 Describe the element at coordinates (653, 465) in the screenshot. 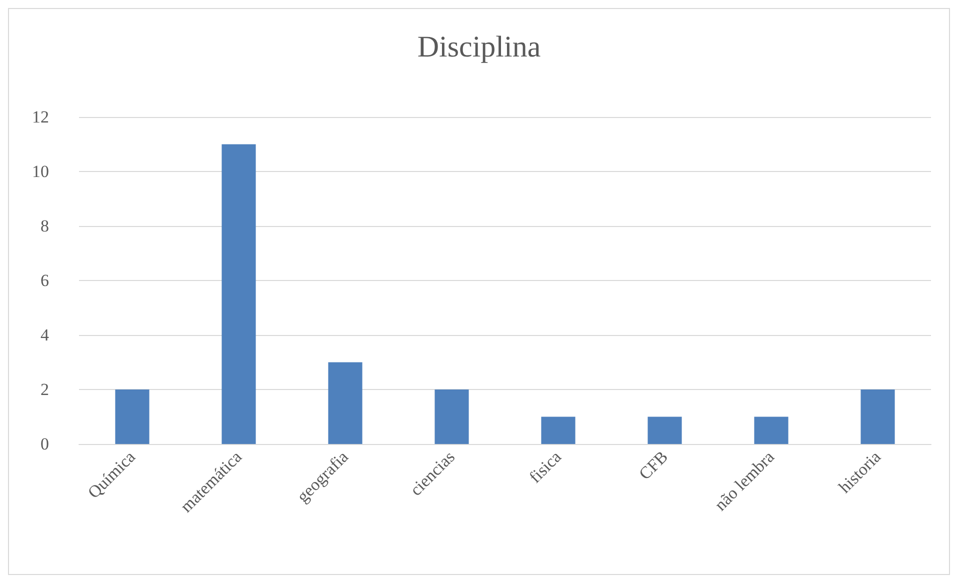

I see `x-tick-label: CFB` at that location.